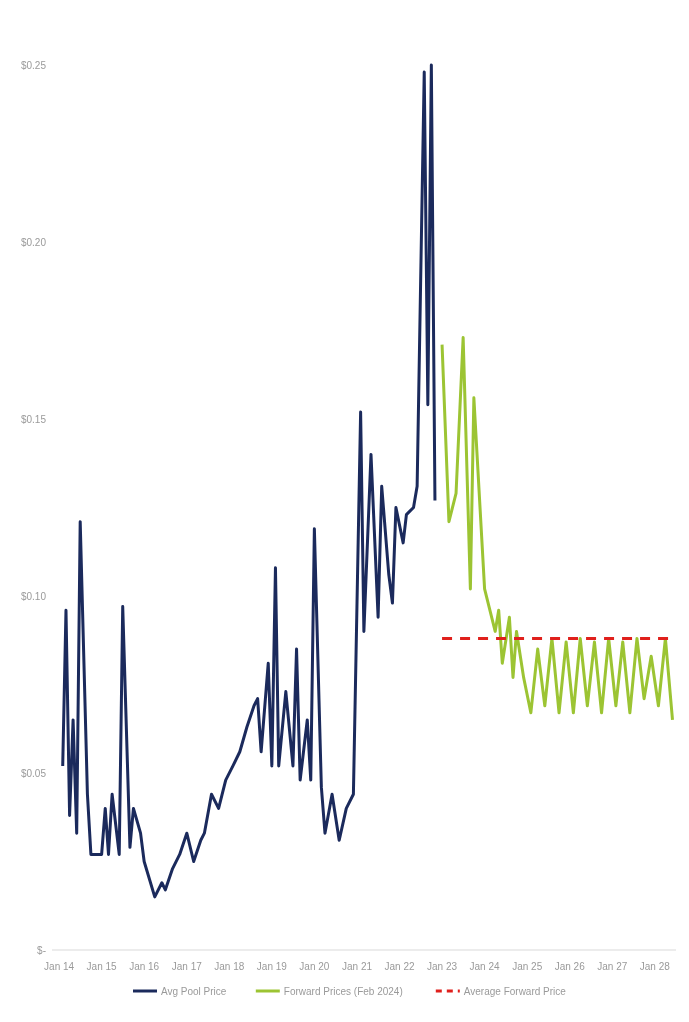 The image size is (689, 1022). Describe the element at coordinates (343, 991) in the screenshot. I see `legend-label: Forward Prices (Feb 2024)` at that location.